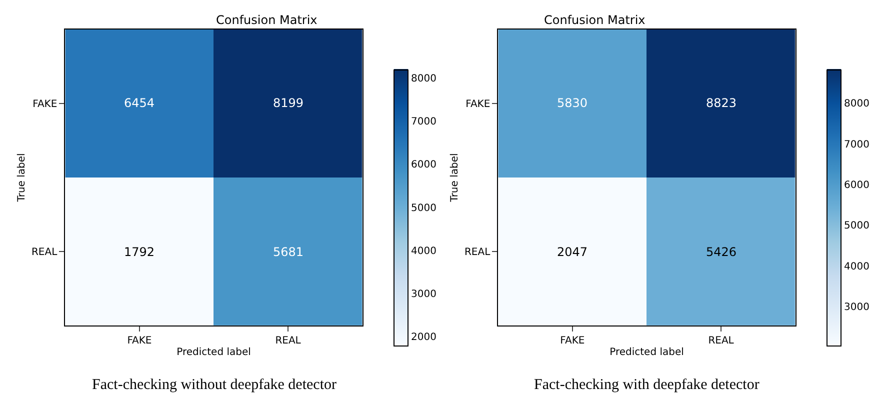 The height and width of the screenshot is (400, 889). Describe the element at coordinates (423, 338) in the screenshot. I see `color-bar-label: 2000` at that location.